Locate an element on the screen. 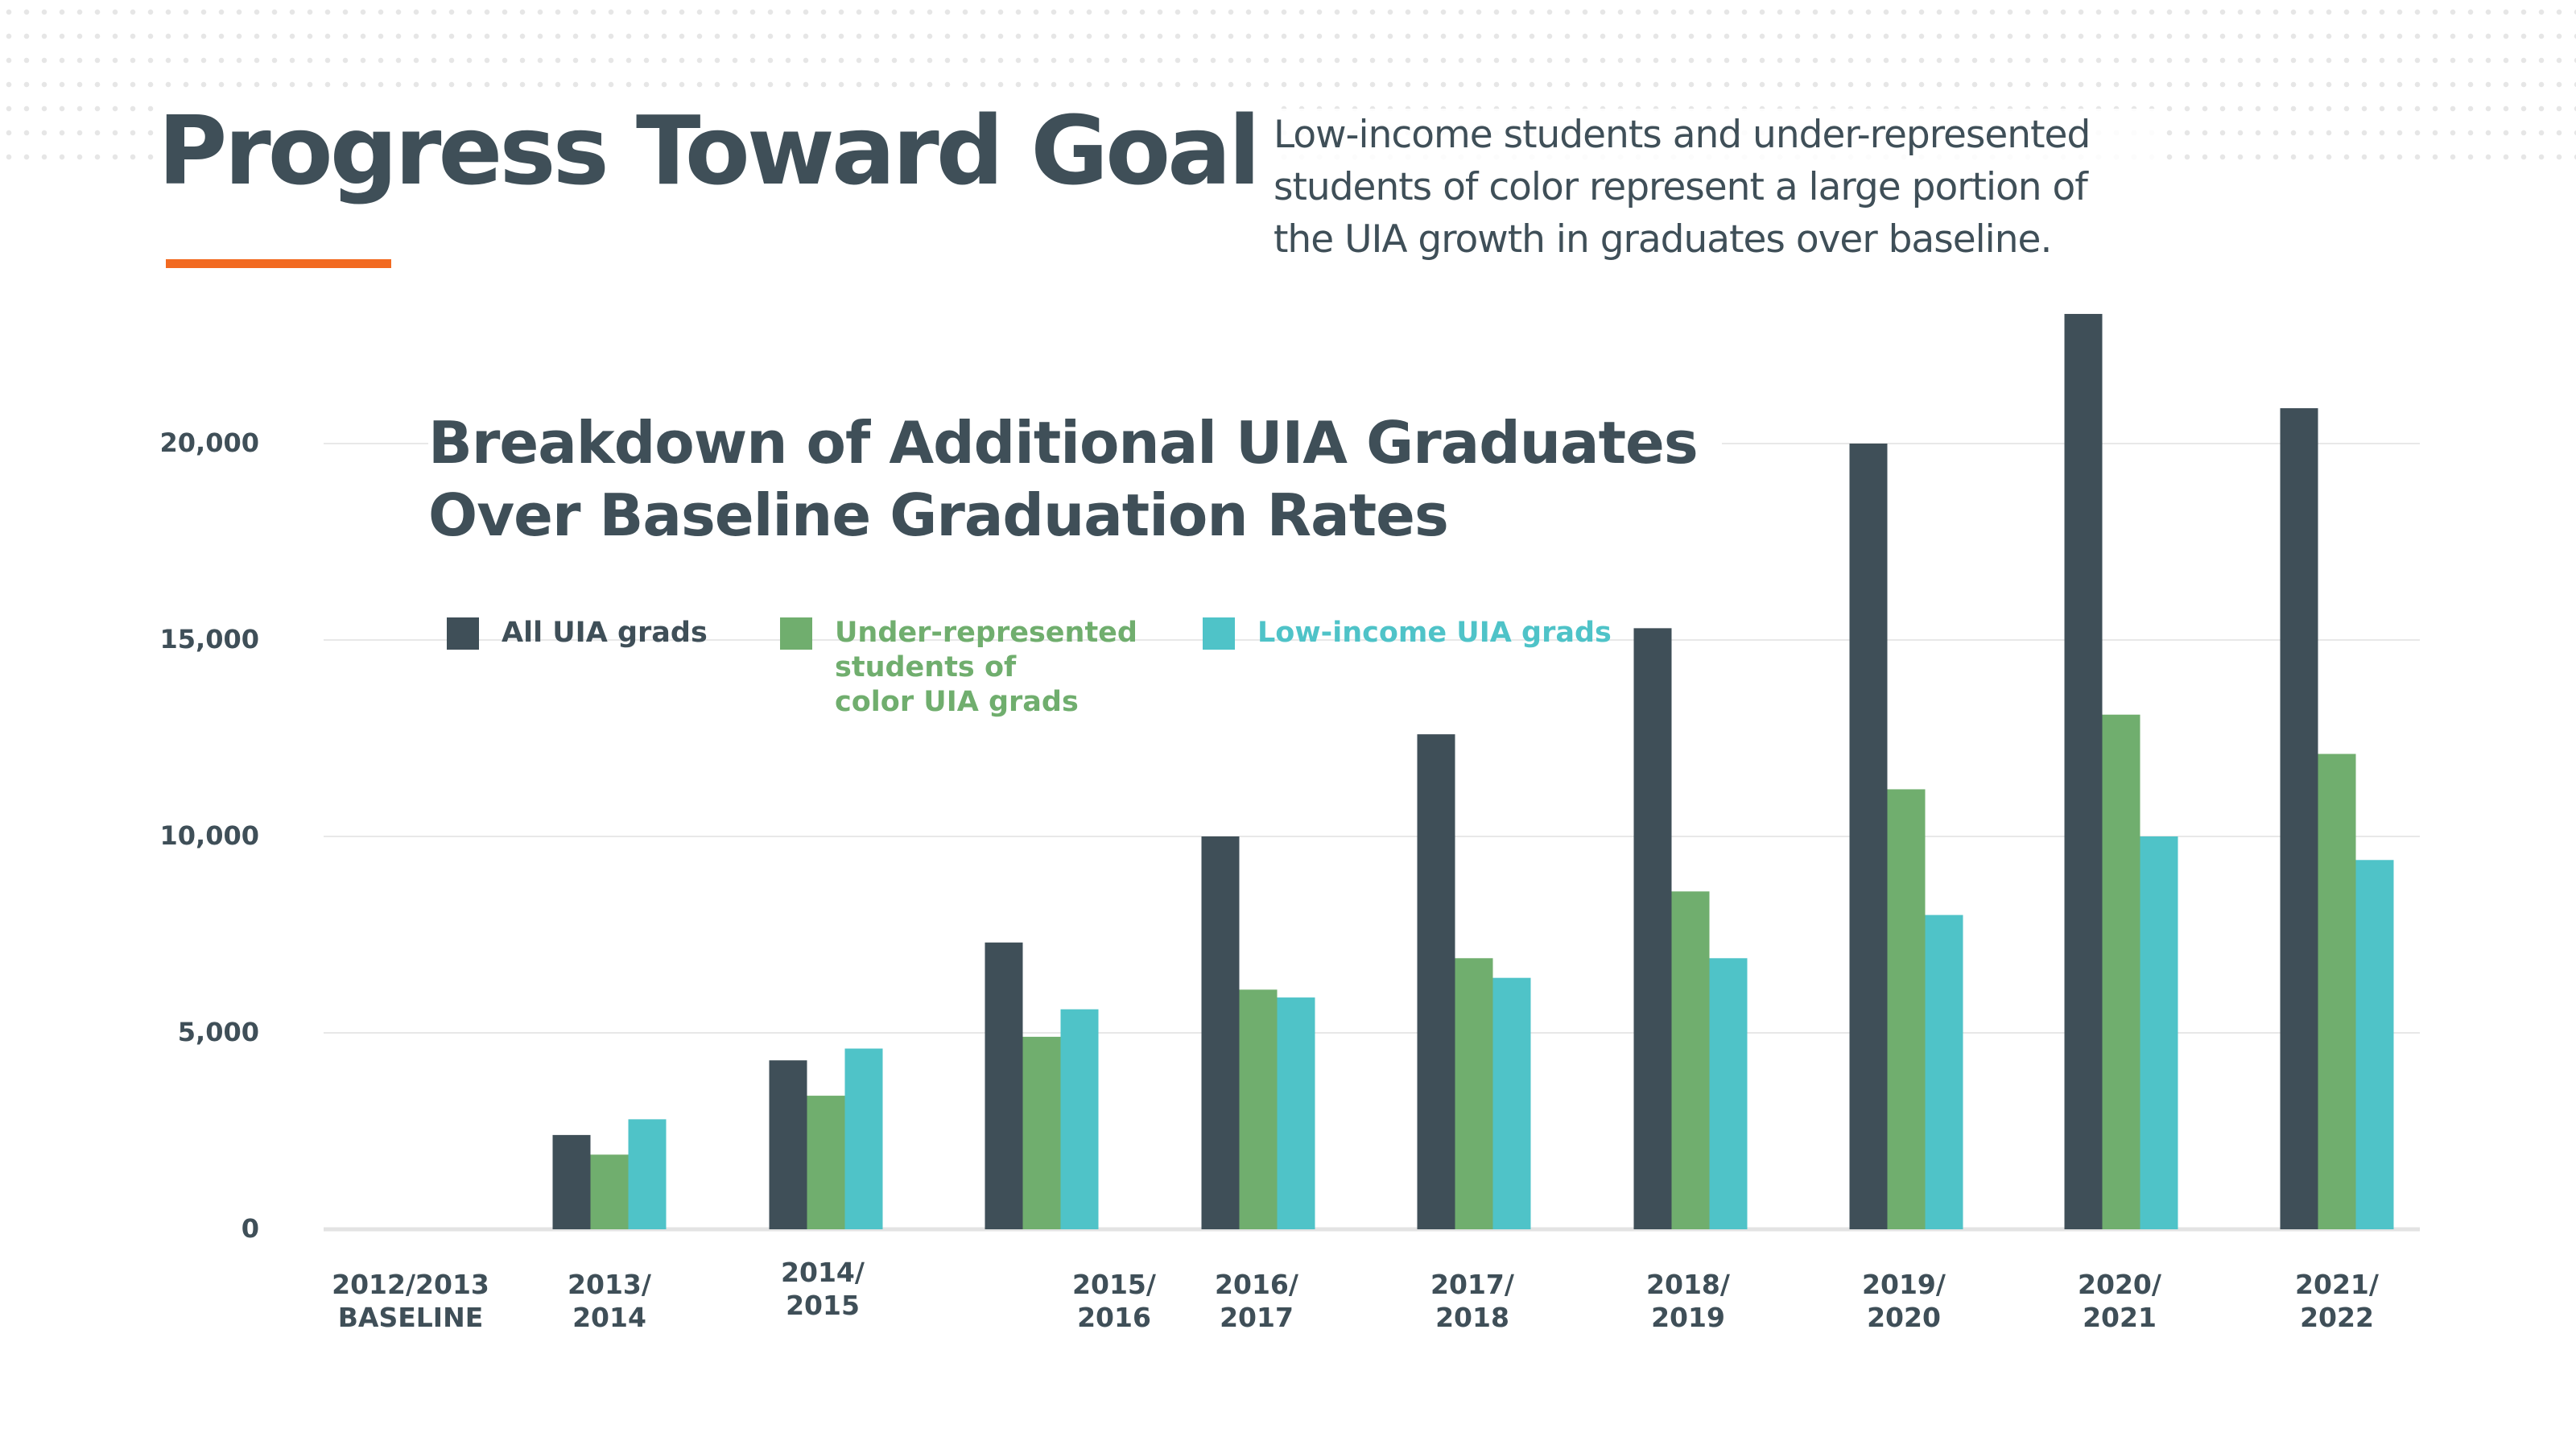 The image size is (2576, 1441). legend-item-low-income: Low-income UIA grads is located at coordinates (1407, 633).